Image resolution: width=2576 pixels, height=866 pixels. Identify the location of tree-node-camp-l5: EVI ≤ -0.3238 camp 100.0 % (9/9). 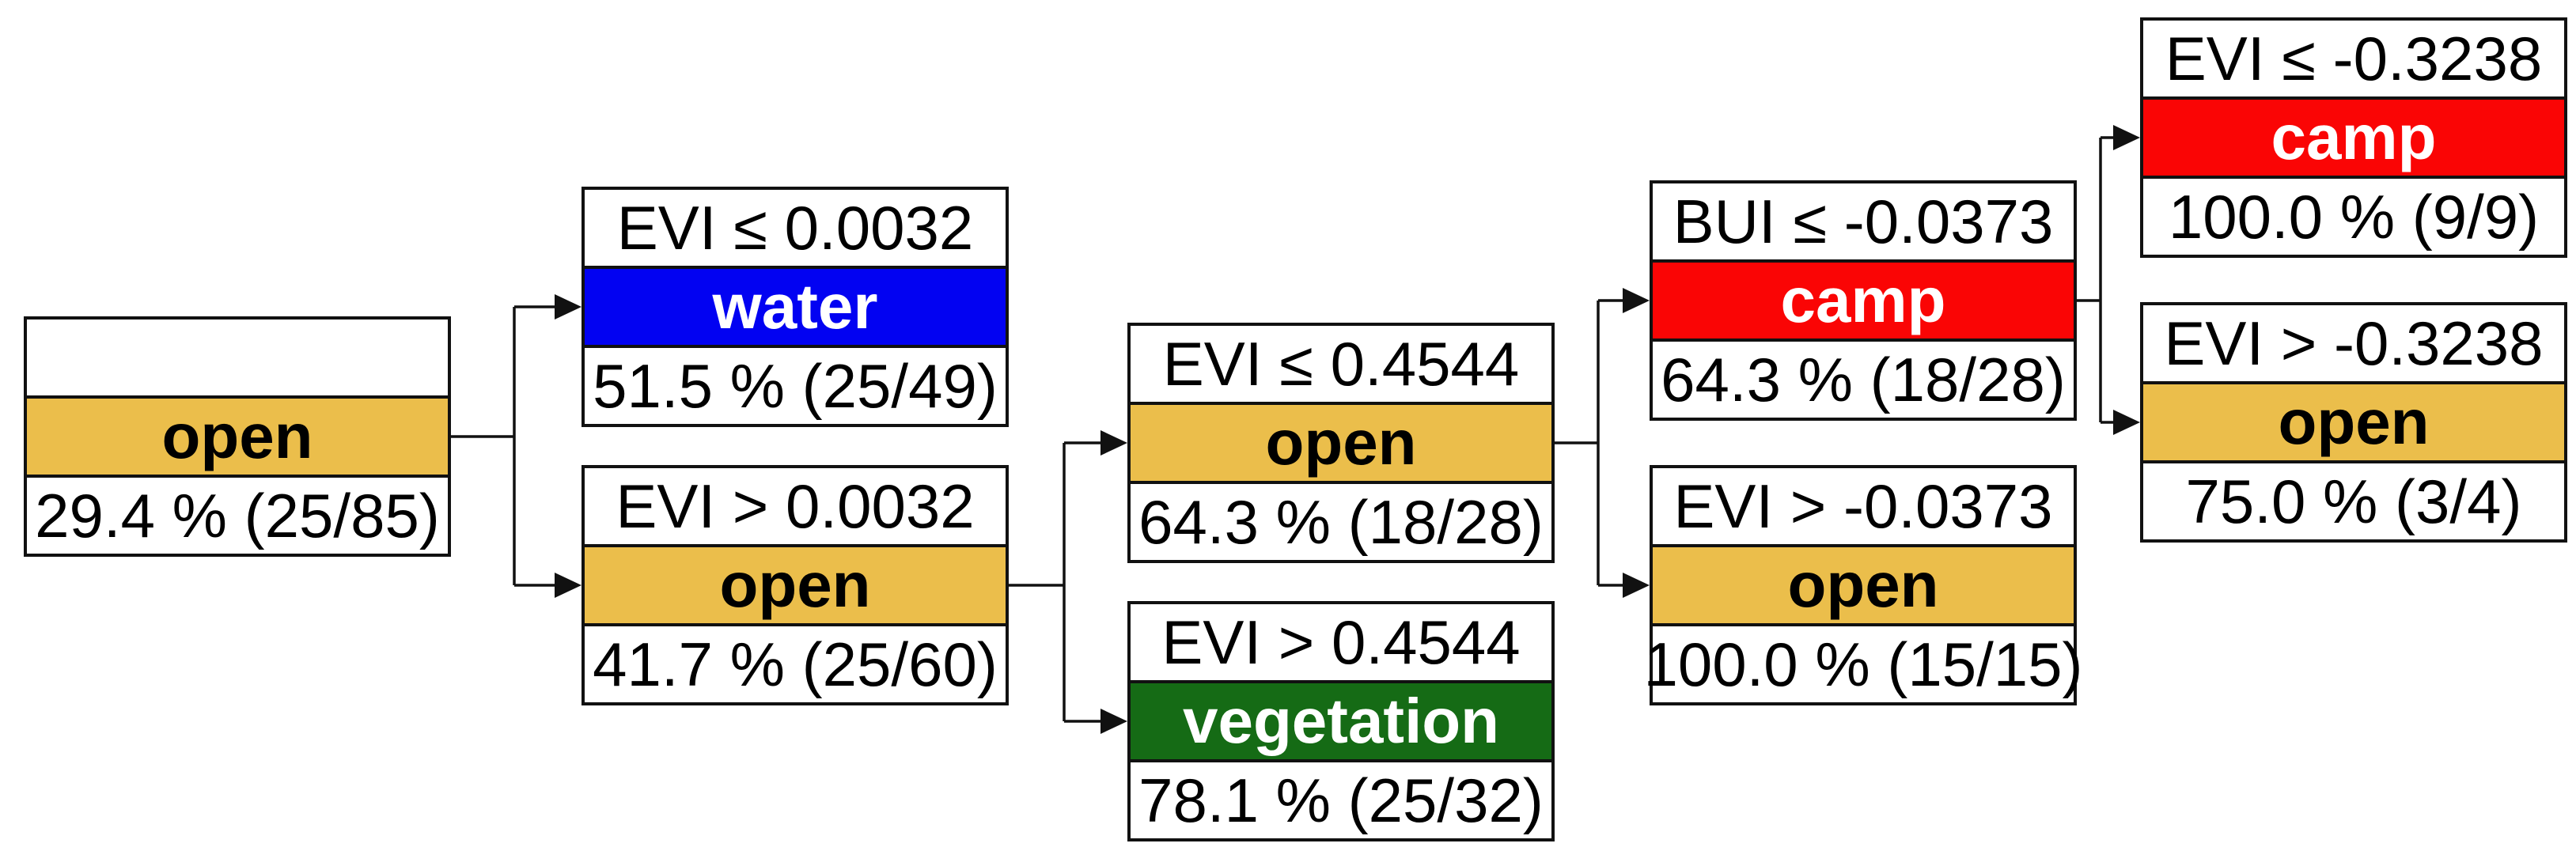
(2353, 137).